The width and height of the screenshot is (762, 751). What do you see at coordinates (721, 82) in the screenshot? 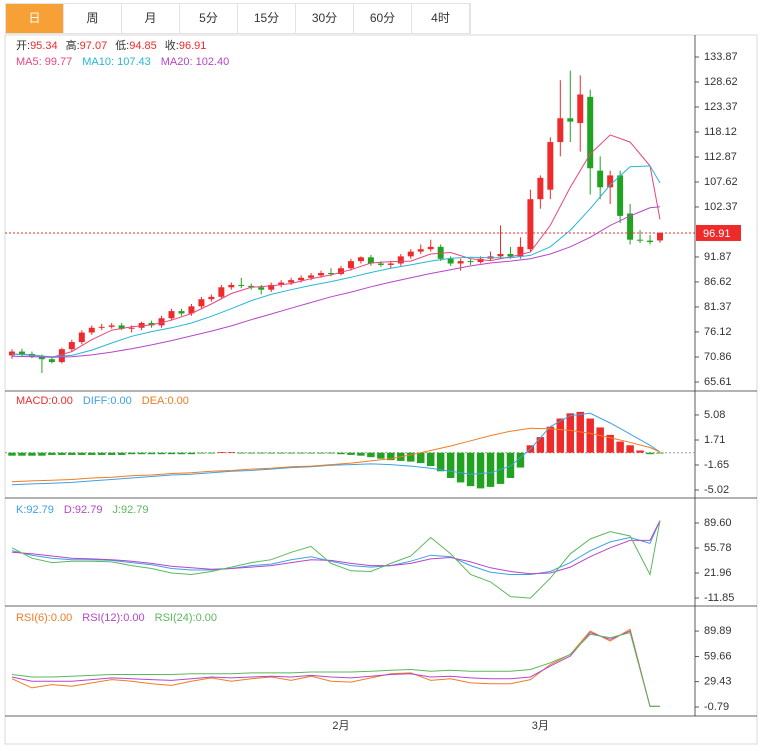
I see `y-tick-label: 128.62` at bounding box center [721, 82].